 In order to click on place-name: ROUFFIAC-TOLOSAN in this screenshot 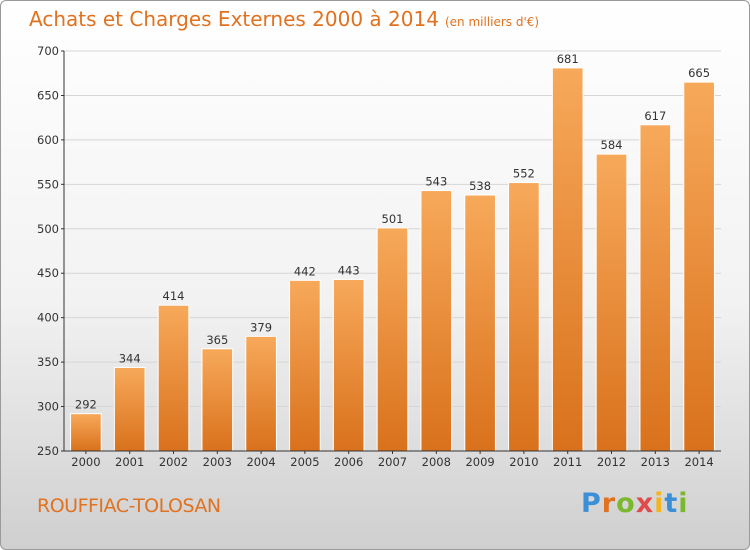, I will do `click(129, 506)`.